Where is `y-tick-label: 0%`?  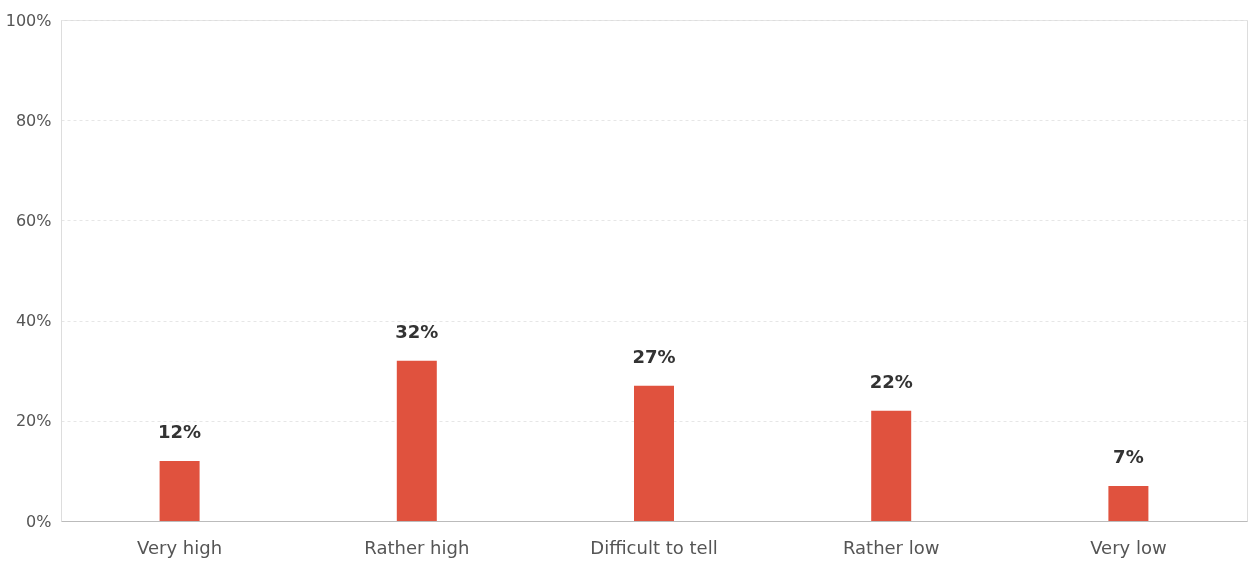
y-tick-label: 0% is located at coordinates (39, 521).